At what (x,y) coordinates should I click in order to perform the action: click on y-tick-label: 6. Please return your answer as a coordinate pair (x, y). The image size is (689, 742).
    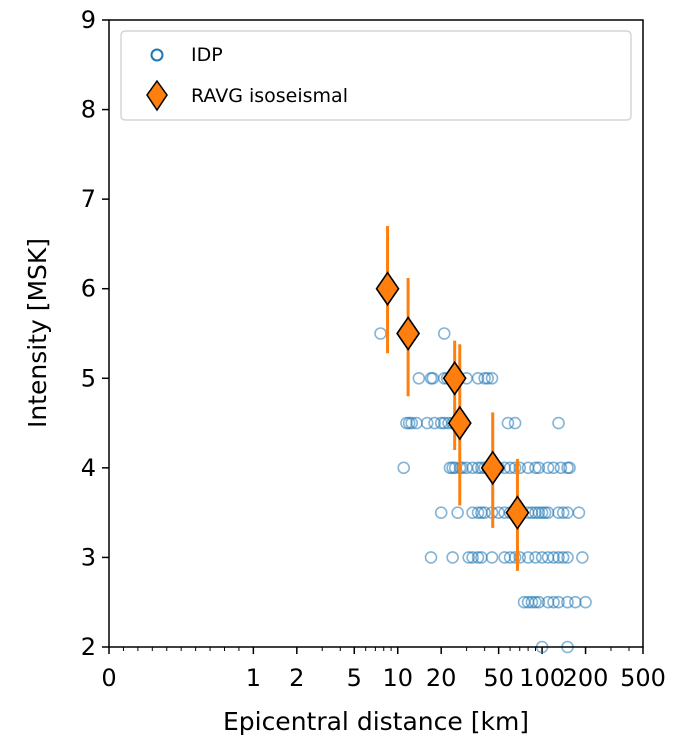
    Looking at the image, I should click on (88, 289).